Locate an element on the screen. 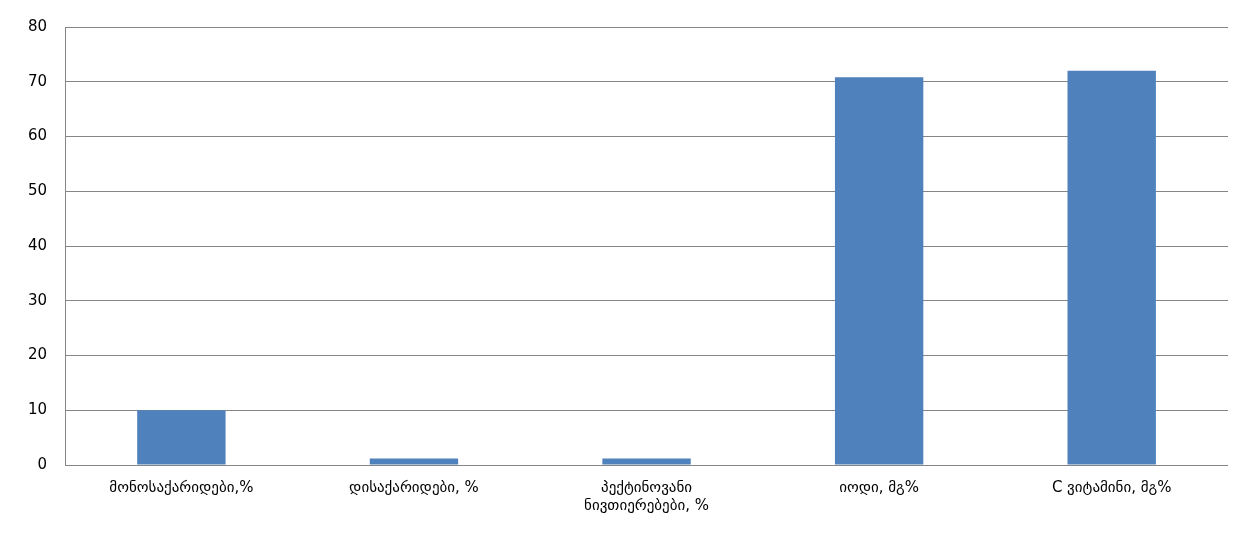 The image size is (1248, 533). y-tick-label: 40 is located at coordinates (37, 244).